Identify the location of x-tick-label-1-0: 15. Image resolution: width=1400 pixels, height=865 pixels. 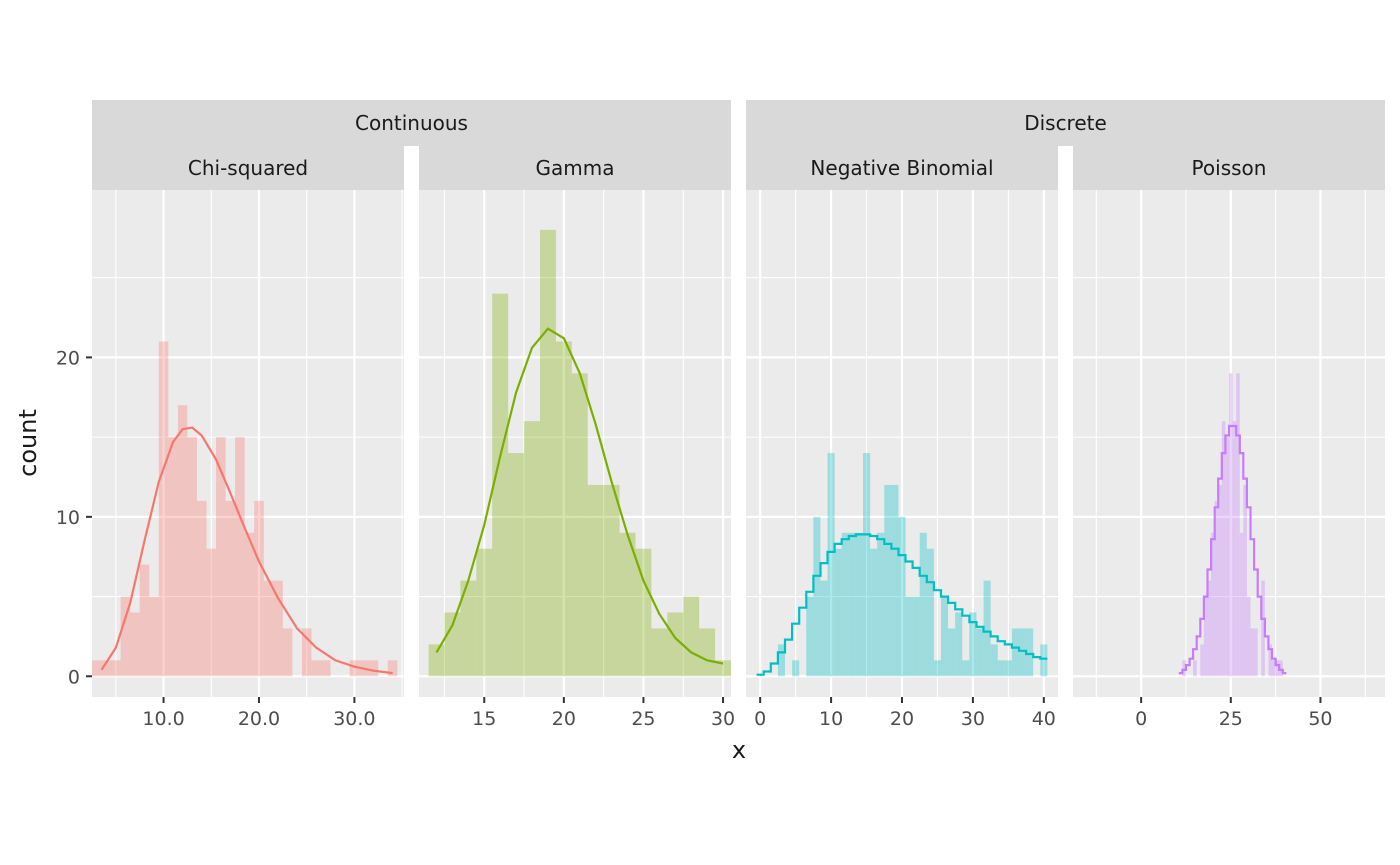
(484, 719).